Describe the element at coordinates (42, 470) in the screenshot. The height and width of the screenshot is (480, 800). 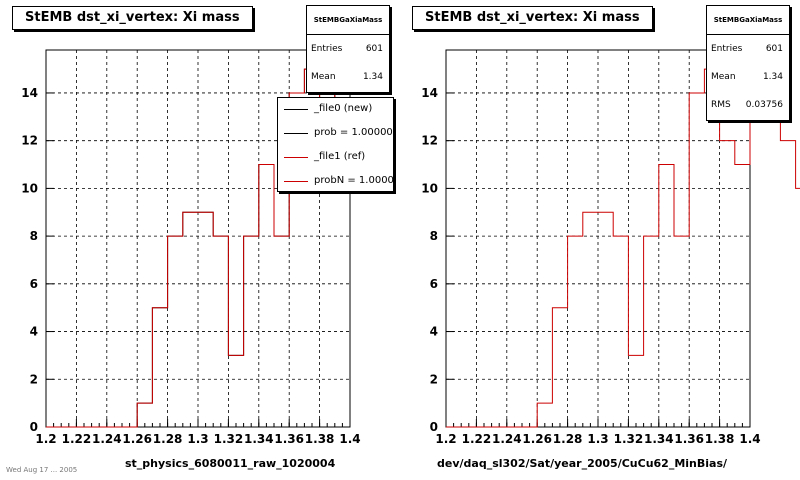
I see `footnote: Wed Aug 17 ... 2005` at that location.